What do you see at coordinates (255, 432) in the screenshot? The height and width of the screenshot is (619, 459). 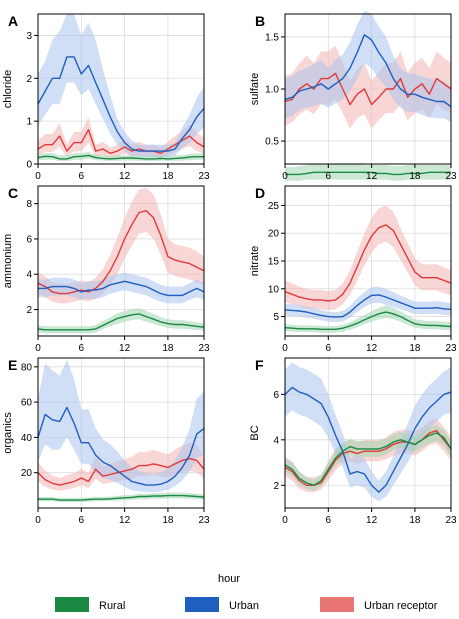 I see `y-axis-label: BC` at bounding box center [255, 432].